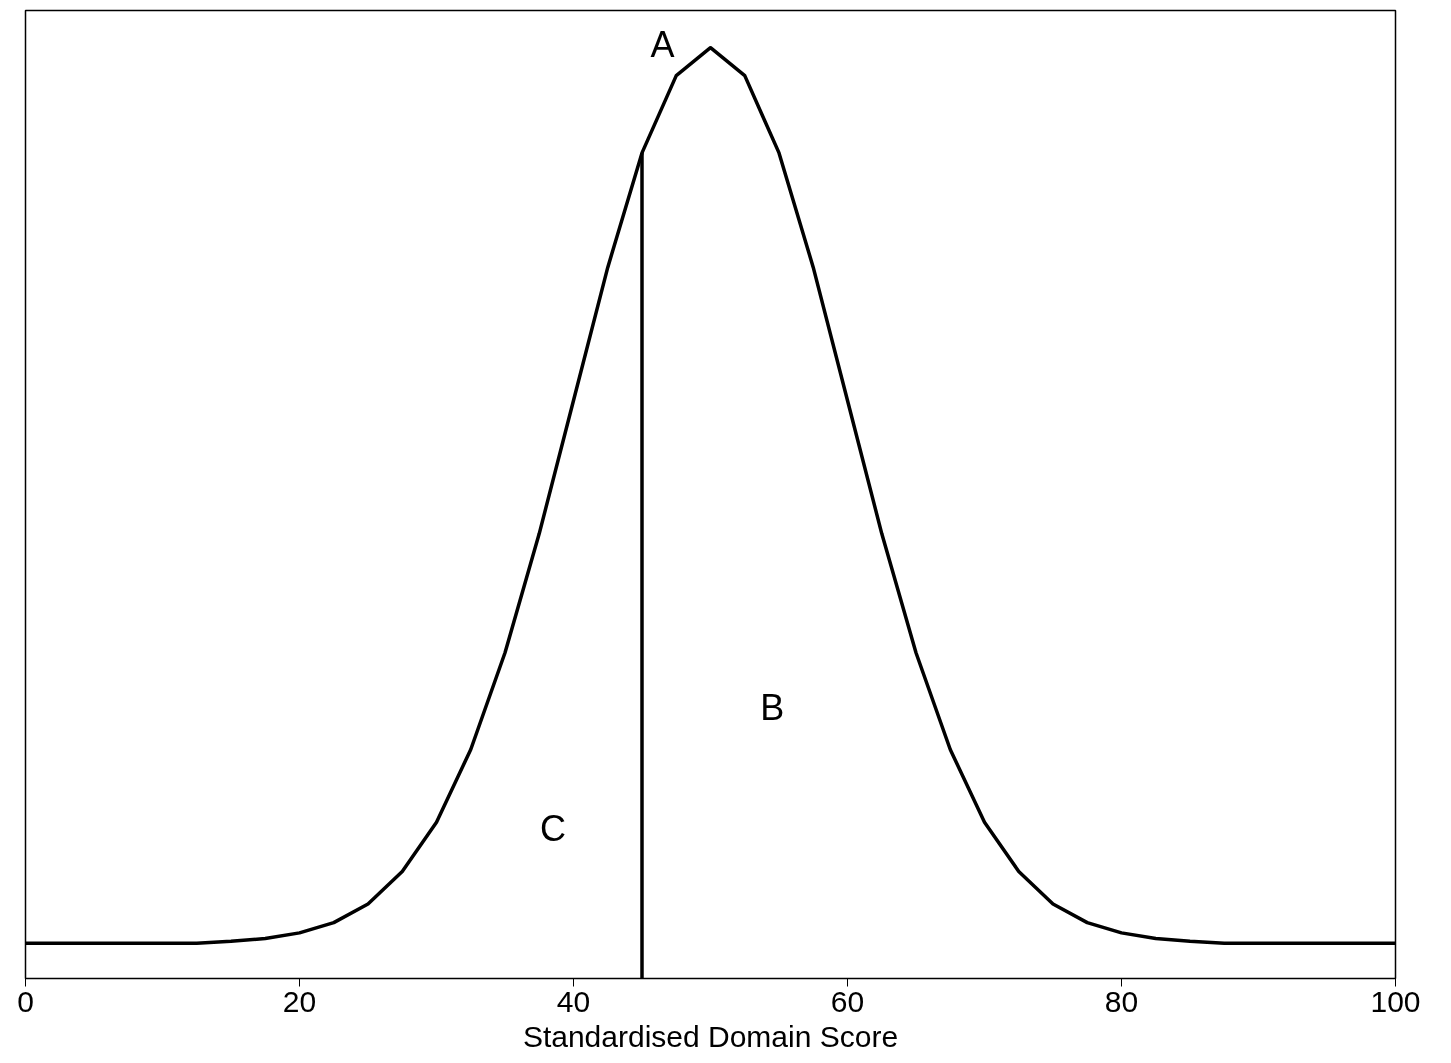 The height and width of the screenshot is (1063, 1451). Describe the element at coordinates (710, 1036) in the screenshot. I see `x-axis-title: Standardised Domain Score` at that location.